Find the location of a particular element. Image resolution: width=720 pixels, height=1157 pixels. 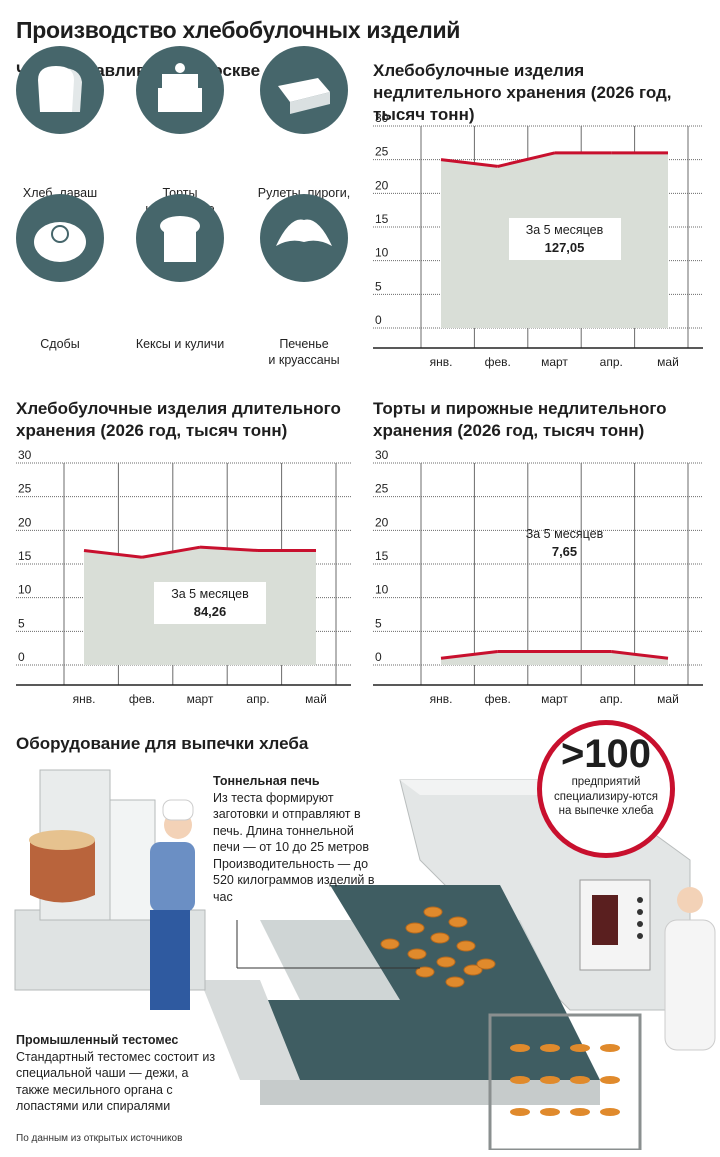

callout-value: 84,26 is located at coordinates (210, 612).